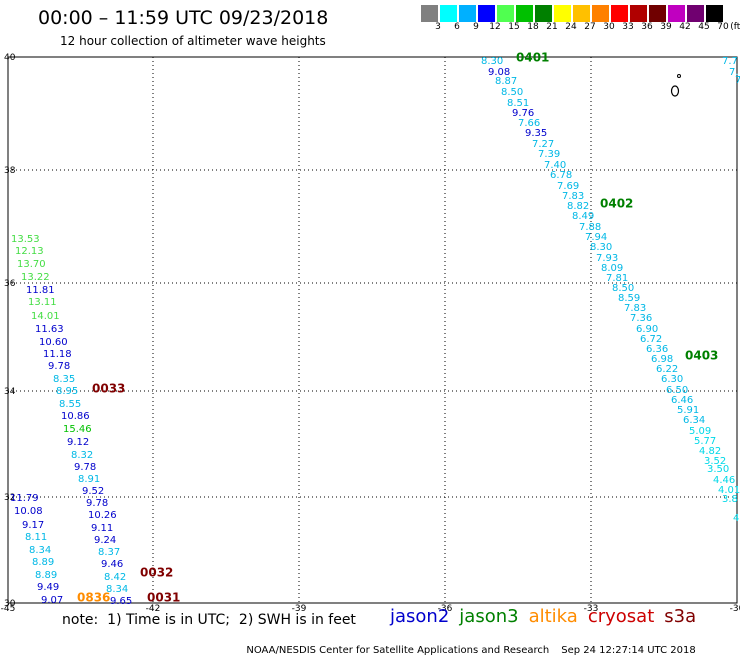  I want to click on wave-height-value: 4, so click(736, 518).